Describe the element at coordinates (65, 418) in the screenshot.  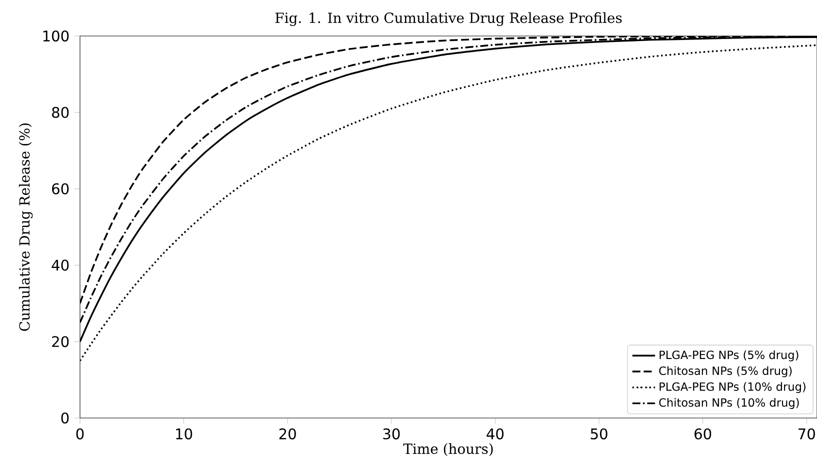
I see `y-tick-label: 0` at that location.